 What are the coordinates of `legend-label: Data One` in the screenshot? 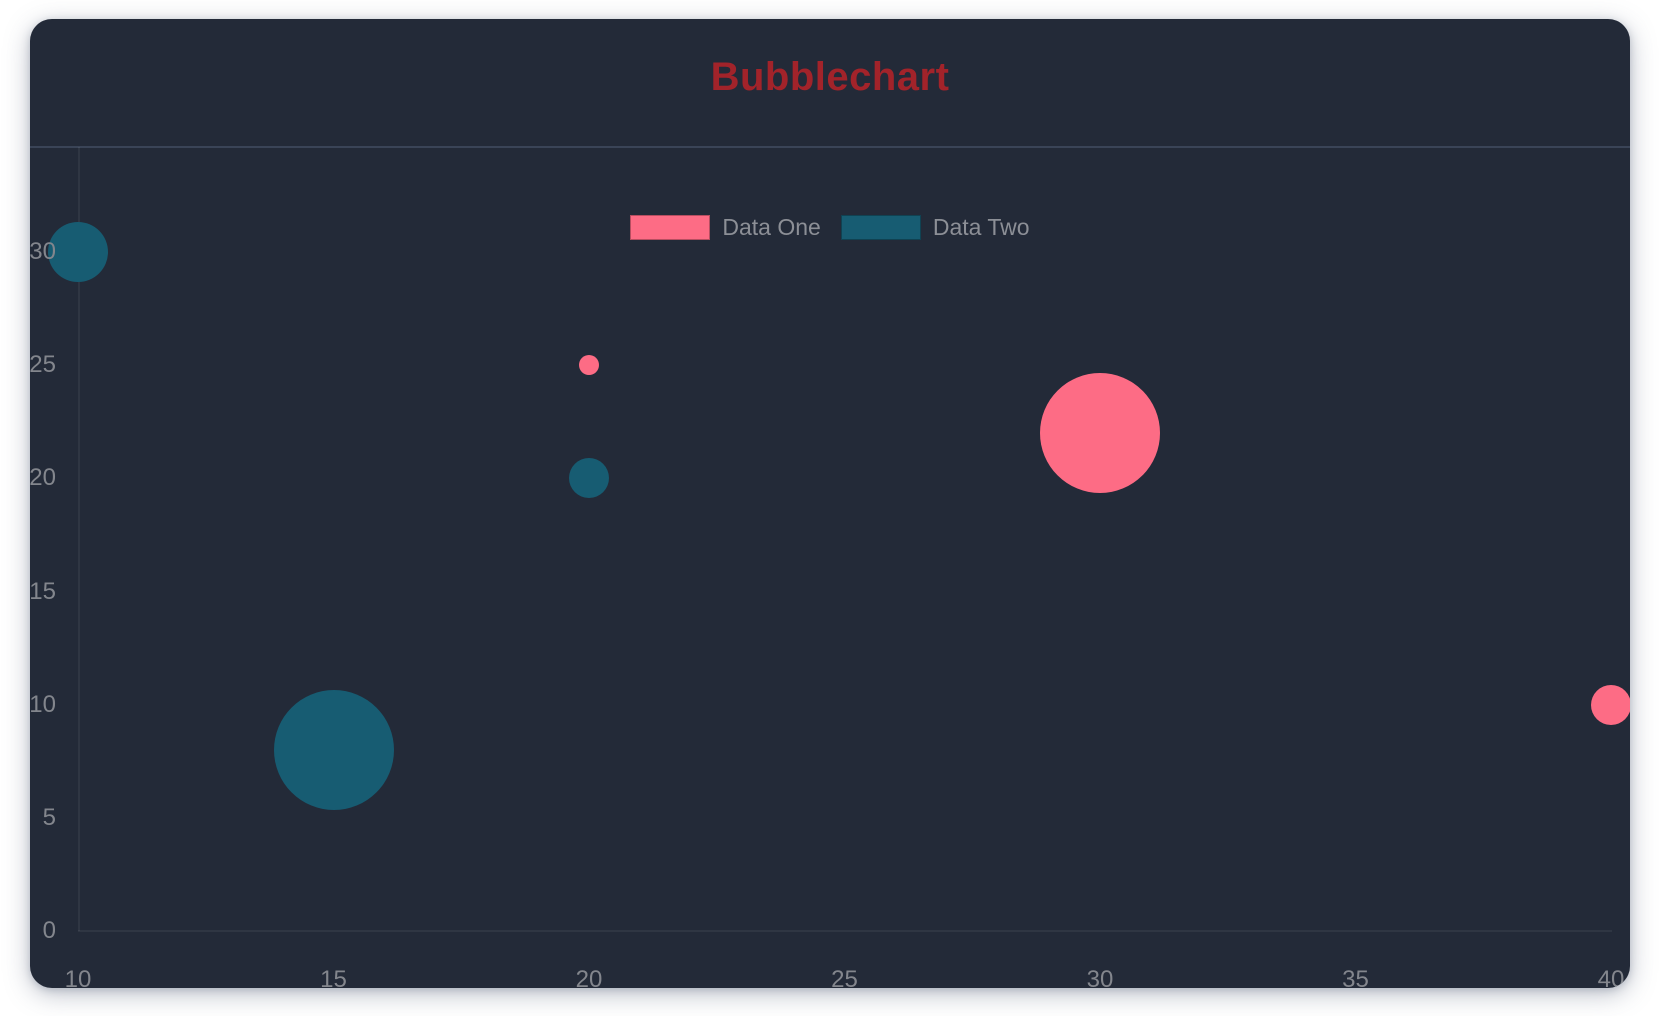 It's located at (771, 227).